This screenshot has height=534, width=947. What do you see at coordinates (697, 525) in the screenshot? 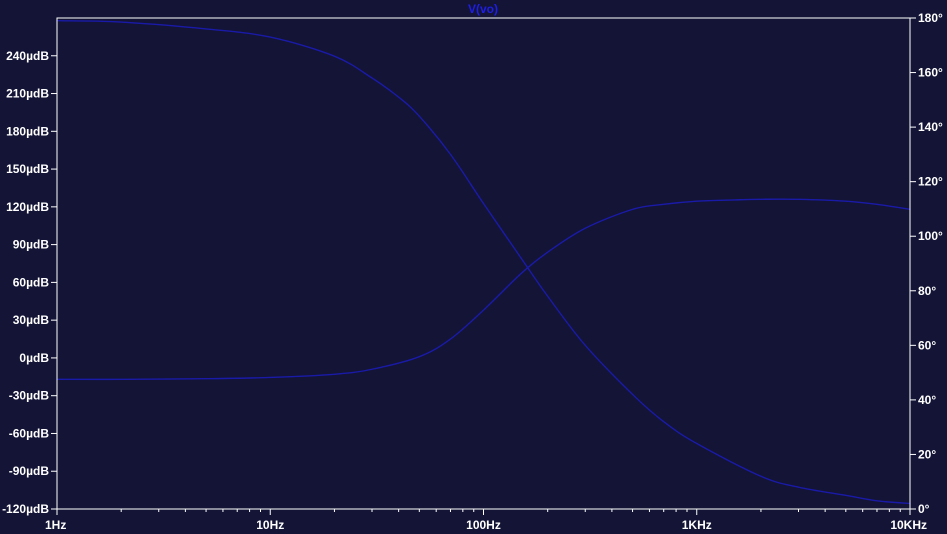
I see `x-tick-label: 1KHz` at bounding box center [697, 525].